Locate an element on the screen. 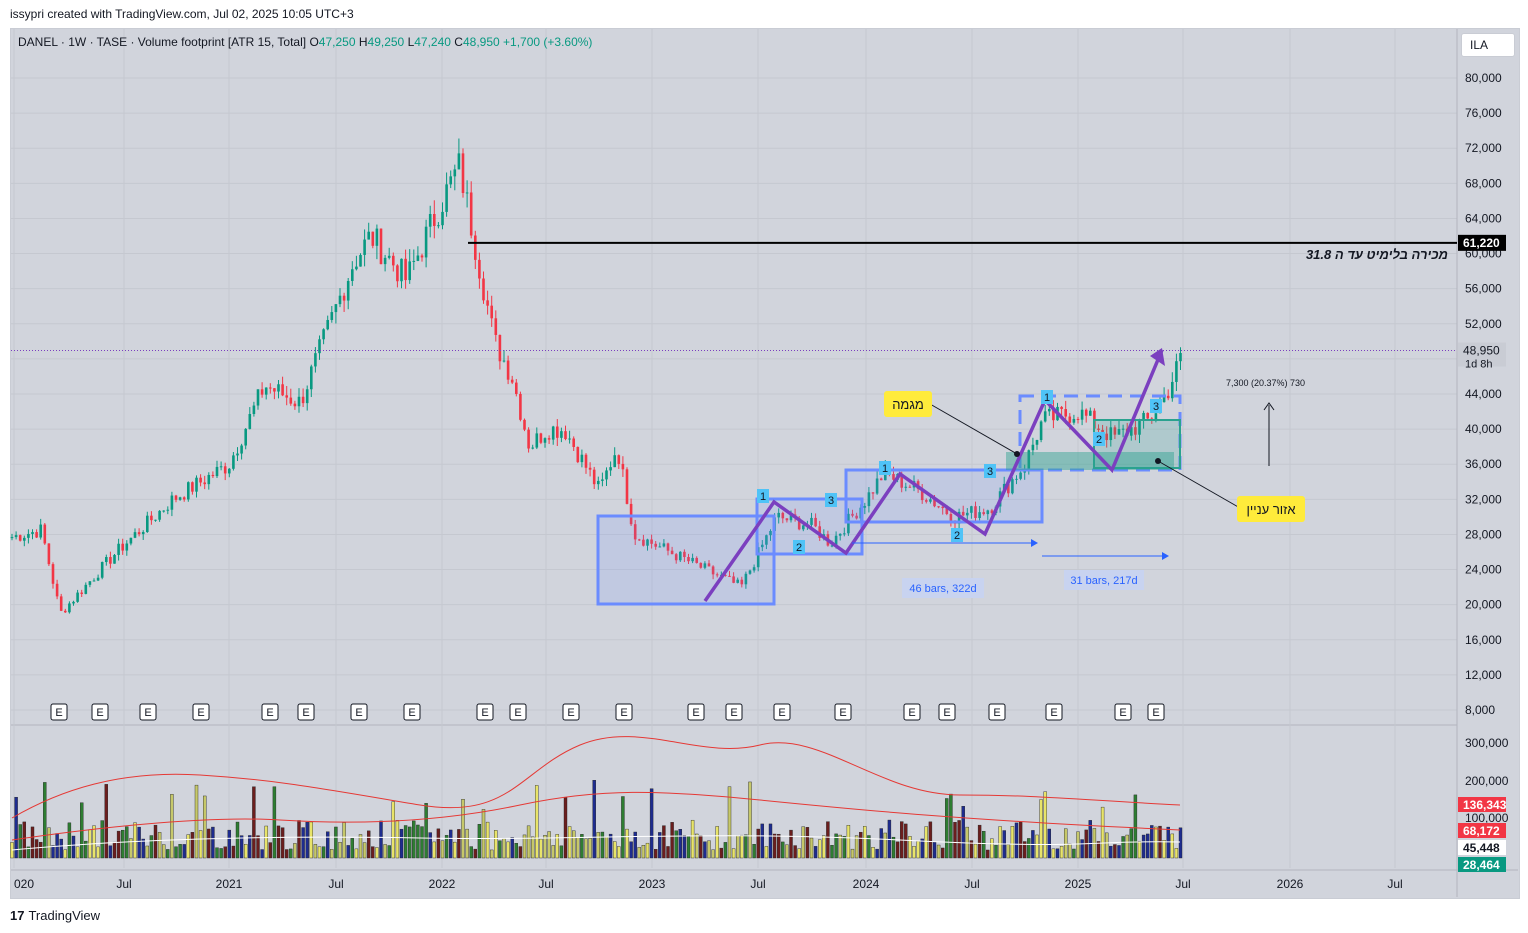 This screenshot has height=933, width=1528. range-box is located at coordinates (944, 496).